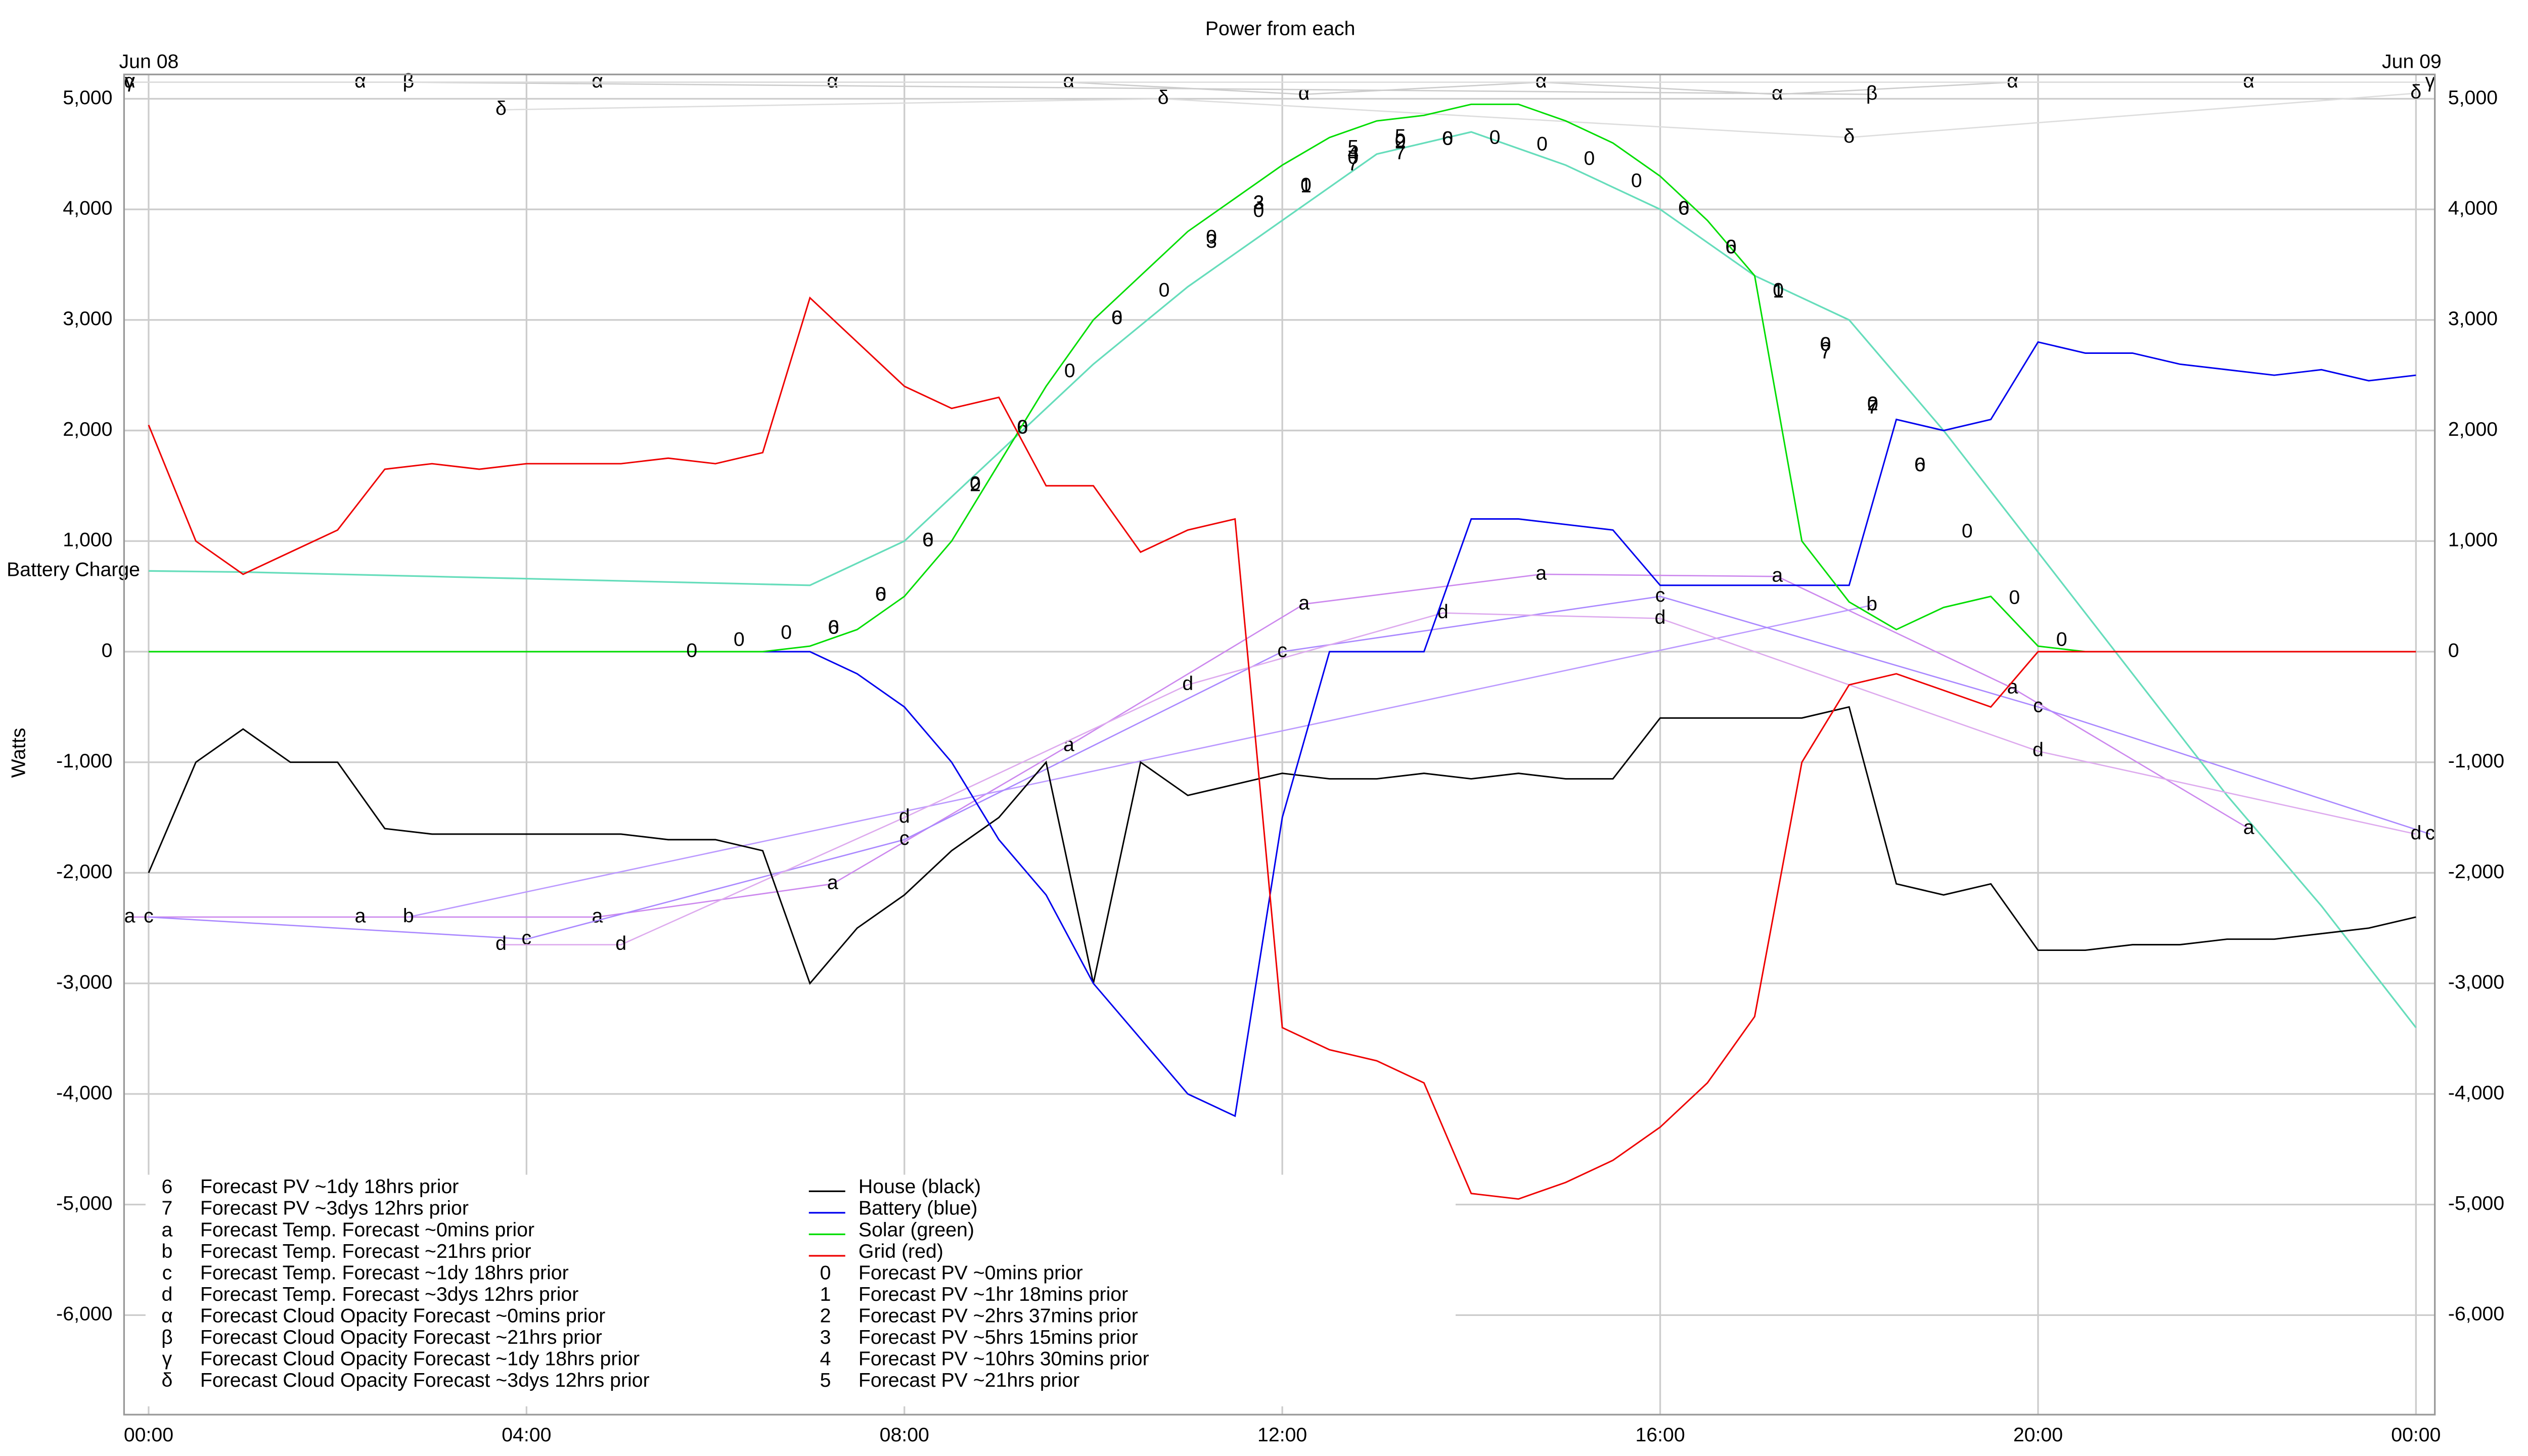  What do you see at coordinates (74, 570) in the screenshot?
I see `battery-charge-label: Battery Charge` at bounding box center [74, 570].